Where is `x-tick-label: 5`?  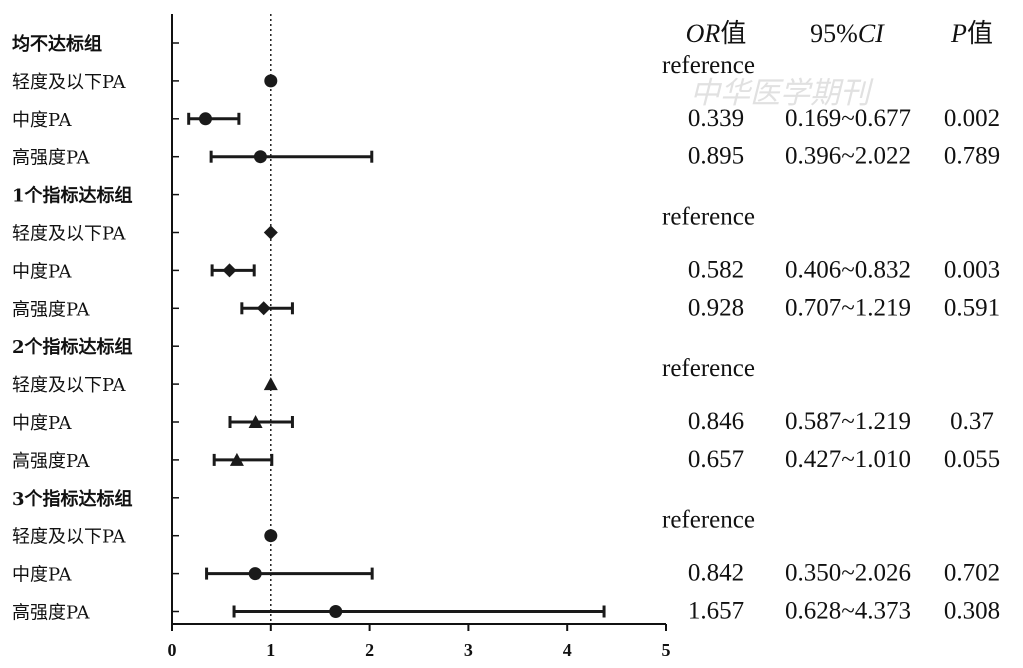
x-tick-label: 5 is located at coordinates (666, 650).